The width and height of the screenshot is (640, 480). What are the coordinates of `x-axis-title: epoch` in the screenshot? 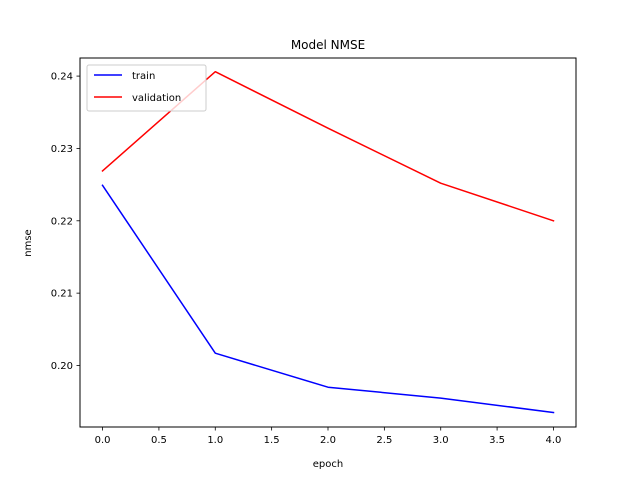 It's located at (328, 464).